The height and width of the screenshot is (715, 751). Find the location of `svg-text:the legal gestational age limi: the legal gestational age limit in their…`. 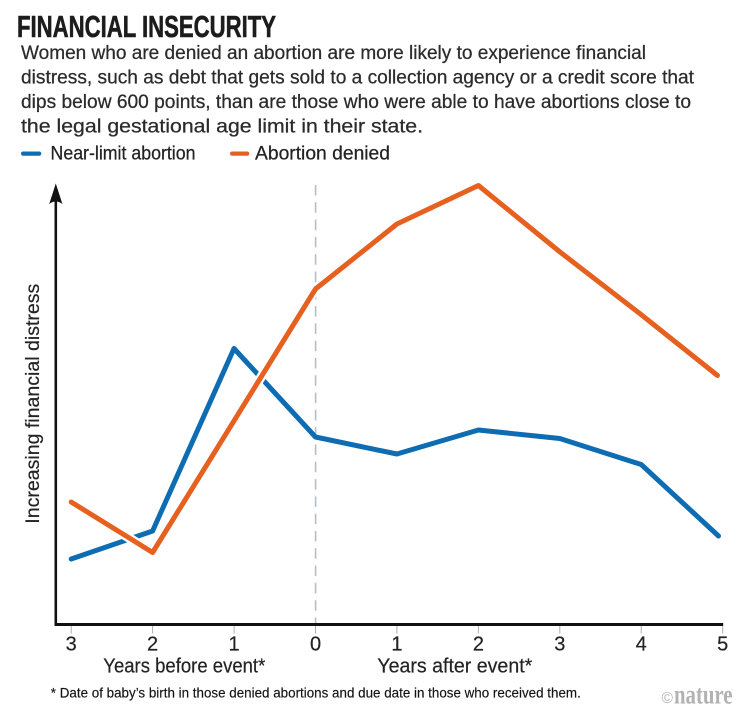

svg-text:the legal gestational age limi: the legal gestational age limit in their… is located at coordinates (222, 127).